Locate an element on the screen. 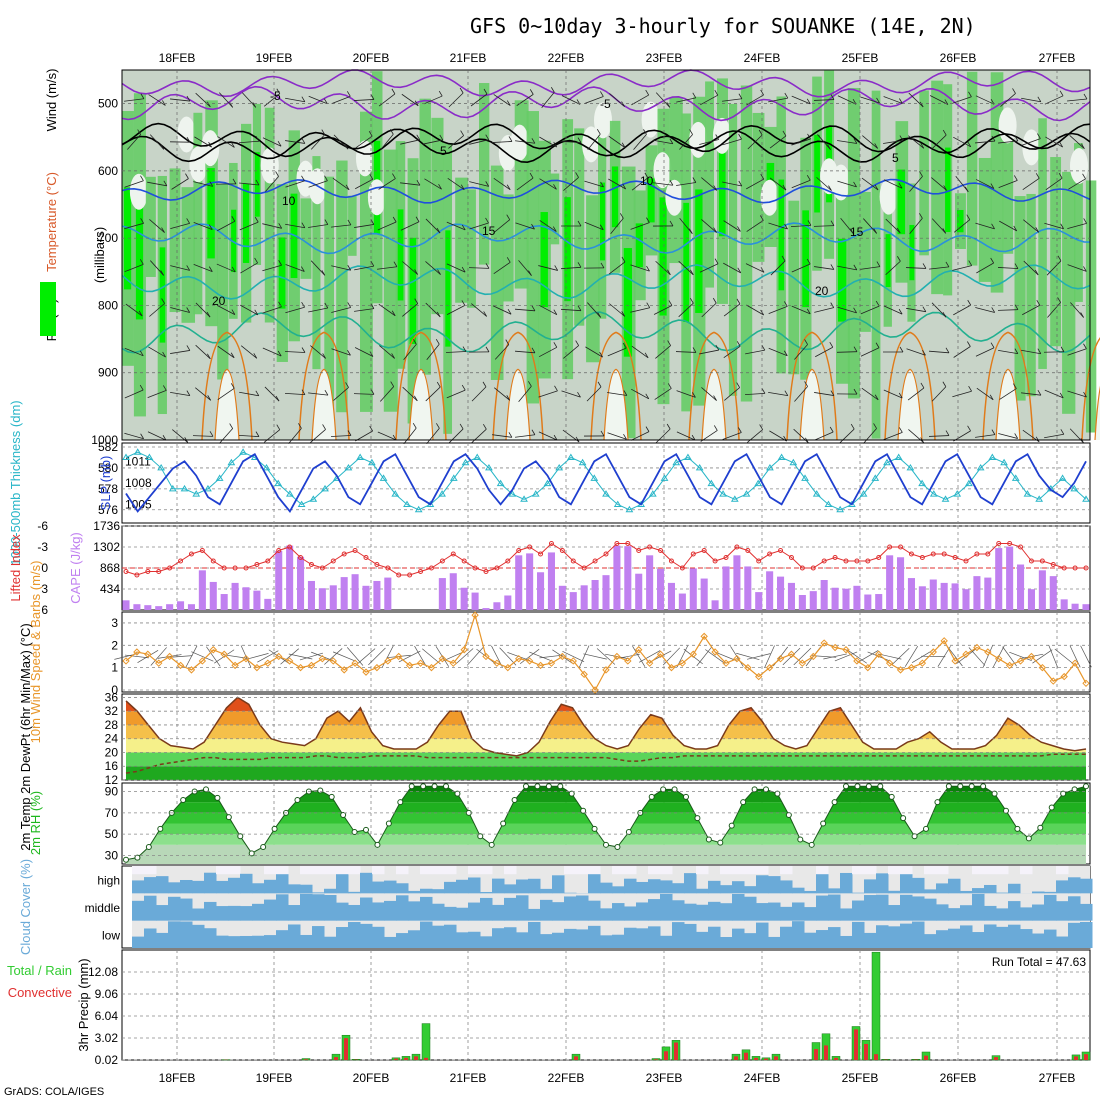 Image resolution: width=1100 pixels, height=1100 pixels. y-tick-label: 3.02 is located at coordinates (107, 1038).